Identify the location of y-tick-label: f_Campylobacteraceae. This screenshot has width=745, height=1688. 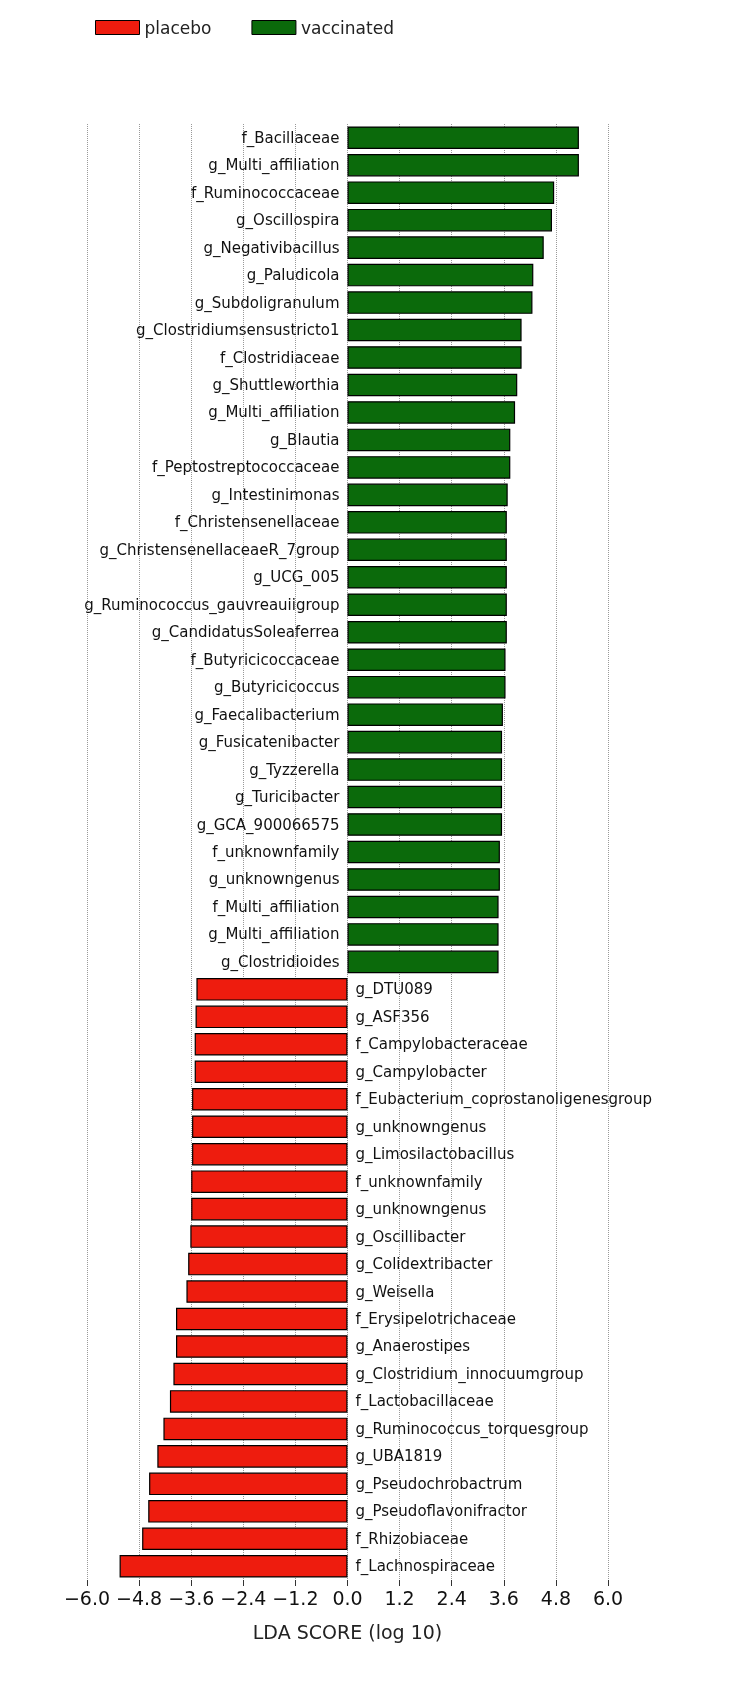
(441, 1045).